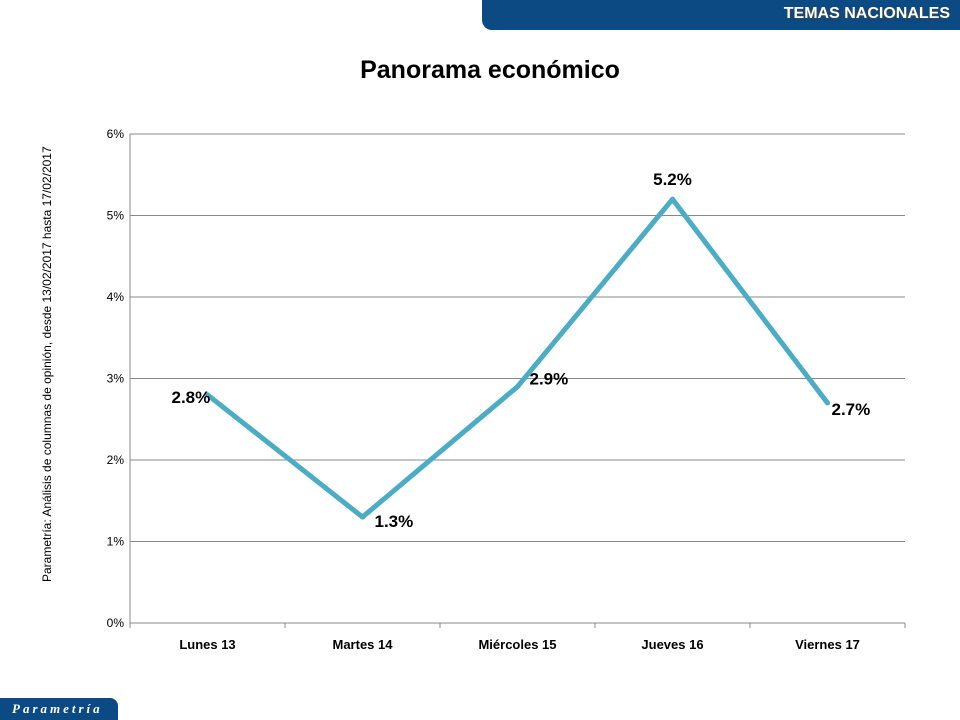 The width and height of the screenshot is (960, 720). I want to click on y-tick-label: 2%, so click(116, 460).